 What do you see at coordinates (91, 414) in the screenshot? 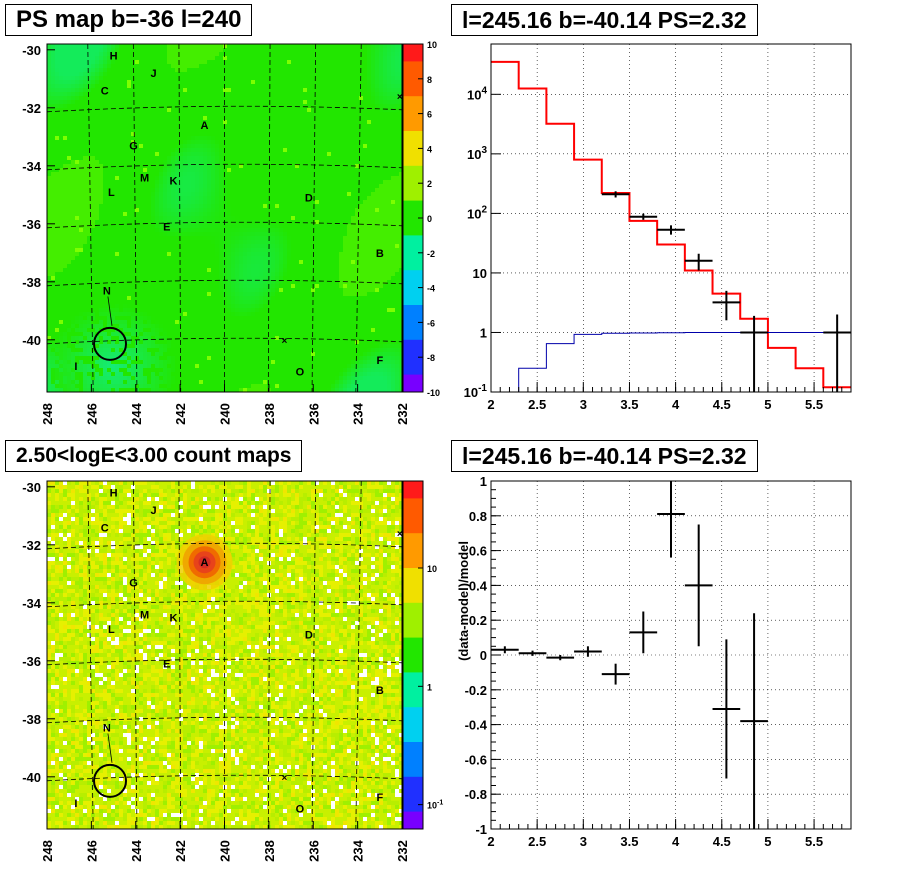
I see `x-tick-label: 246` at bounding box center [91, 414].